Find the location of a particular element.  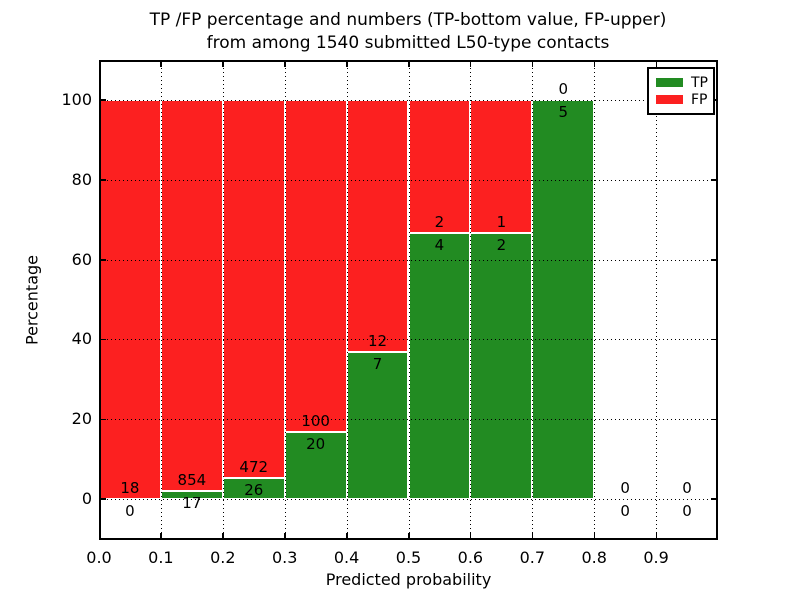

y-tick-label-100: 100 is located at coordinates (76, 99).